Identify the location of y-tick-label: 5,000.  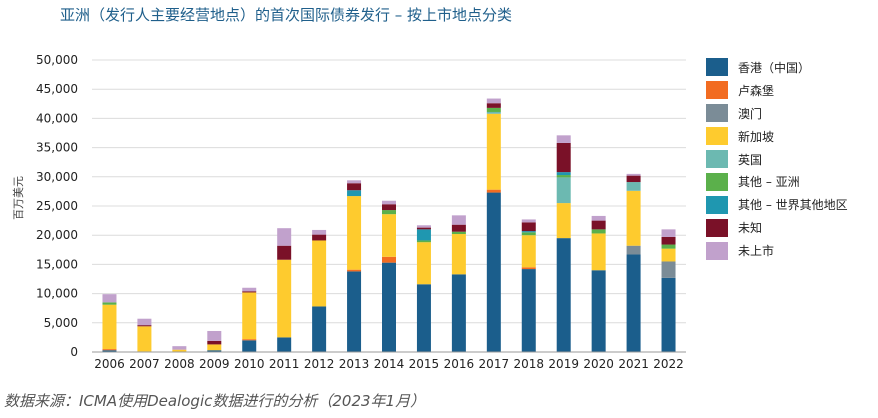
(61, 323).